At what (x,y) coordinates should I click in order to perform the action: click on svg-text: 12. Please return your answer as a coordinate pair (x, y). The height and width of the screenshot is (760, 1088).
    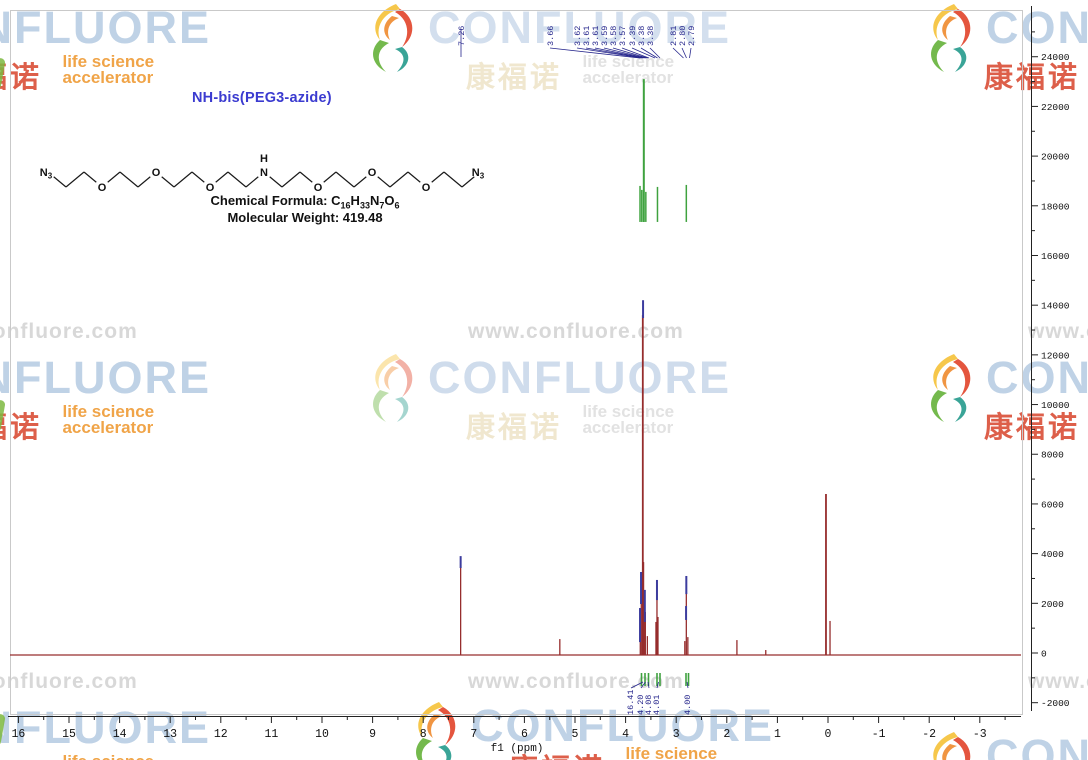
    Looking at the image, I should click on (221, 734).